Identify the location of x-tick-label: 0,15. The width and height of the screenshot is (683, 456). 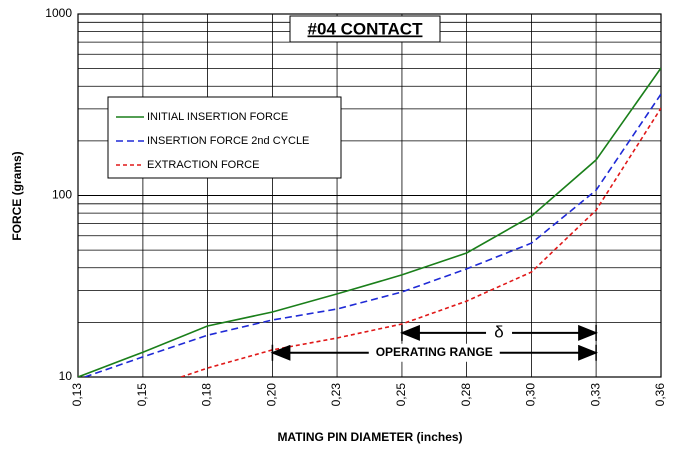
(142, 395).